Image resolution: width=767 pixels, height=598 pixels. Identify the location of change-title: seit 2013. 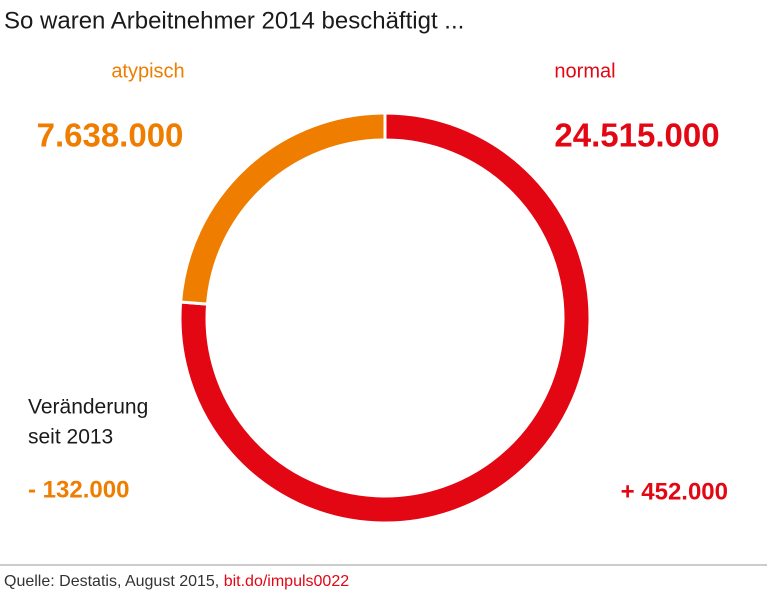
(70, 437).